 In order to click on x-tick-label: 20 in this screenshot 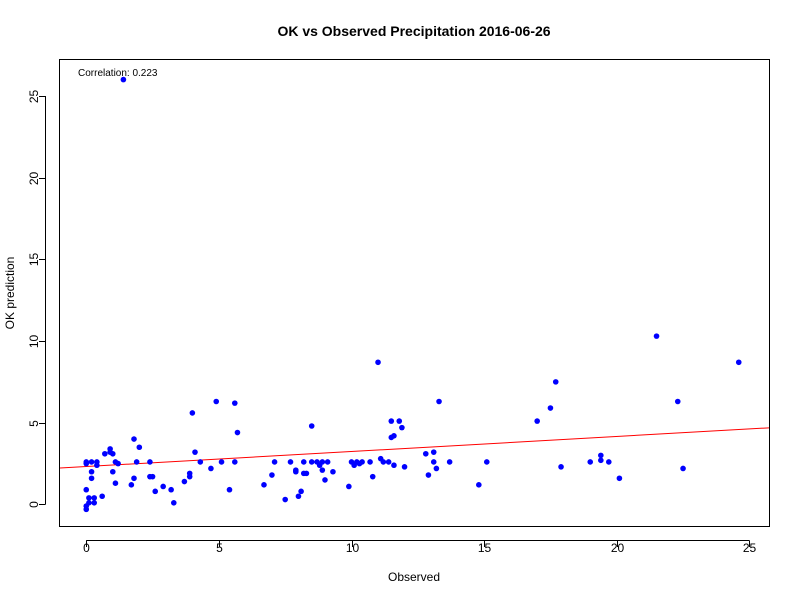, I will do `click(618, 548)`.